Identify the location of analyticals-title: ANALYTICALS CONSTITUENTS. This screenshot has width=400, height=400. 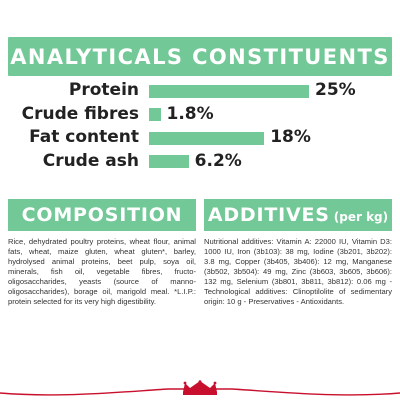
(200, 56).